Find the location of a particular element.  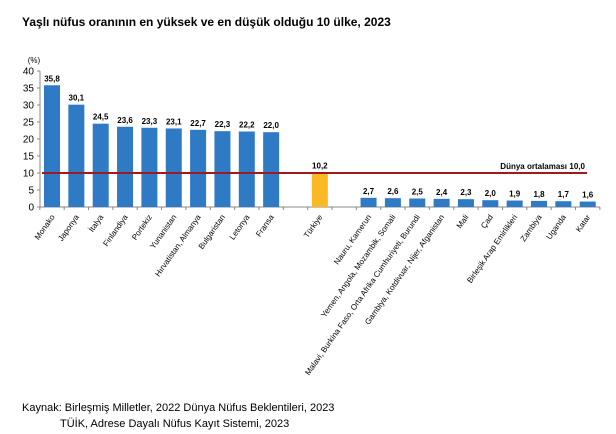

x-tick-label: Finlandiya is located at coordinates (115, 230).